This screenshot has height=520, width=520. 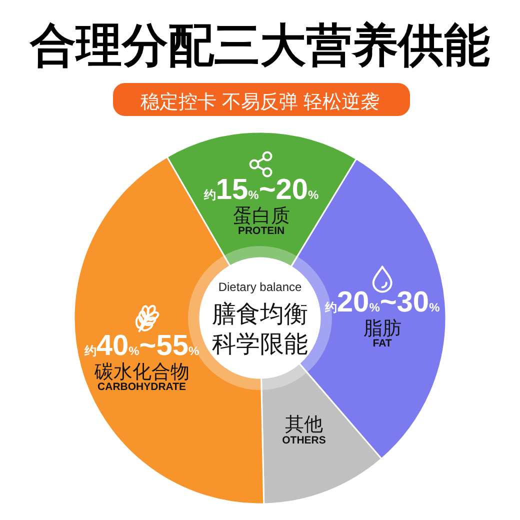 What do you see at coordinates (142, 378) in the screenshot?
I see `category-label: 碳水化合物 CARBOHYDRATE` at bounding box center [142, 378].